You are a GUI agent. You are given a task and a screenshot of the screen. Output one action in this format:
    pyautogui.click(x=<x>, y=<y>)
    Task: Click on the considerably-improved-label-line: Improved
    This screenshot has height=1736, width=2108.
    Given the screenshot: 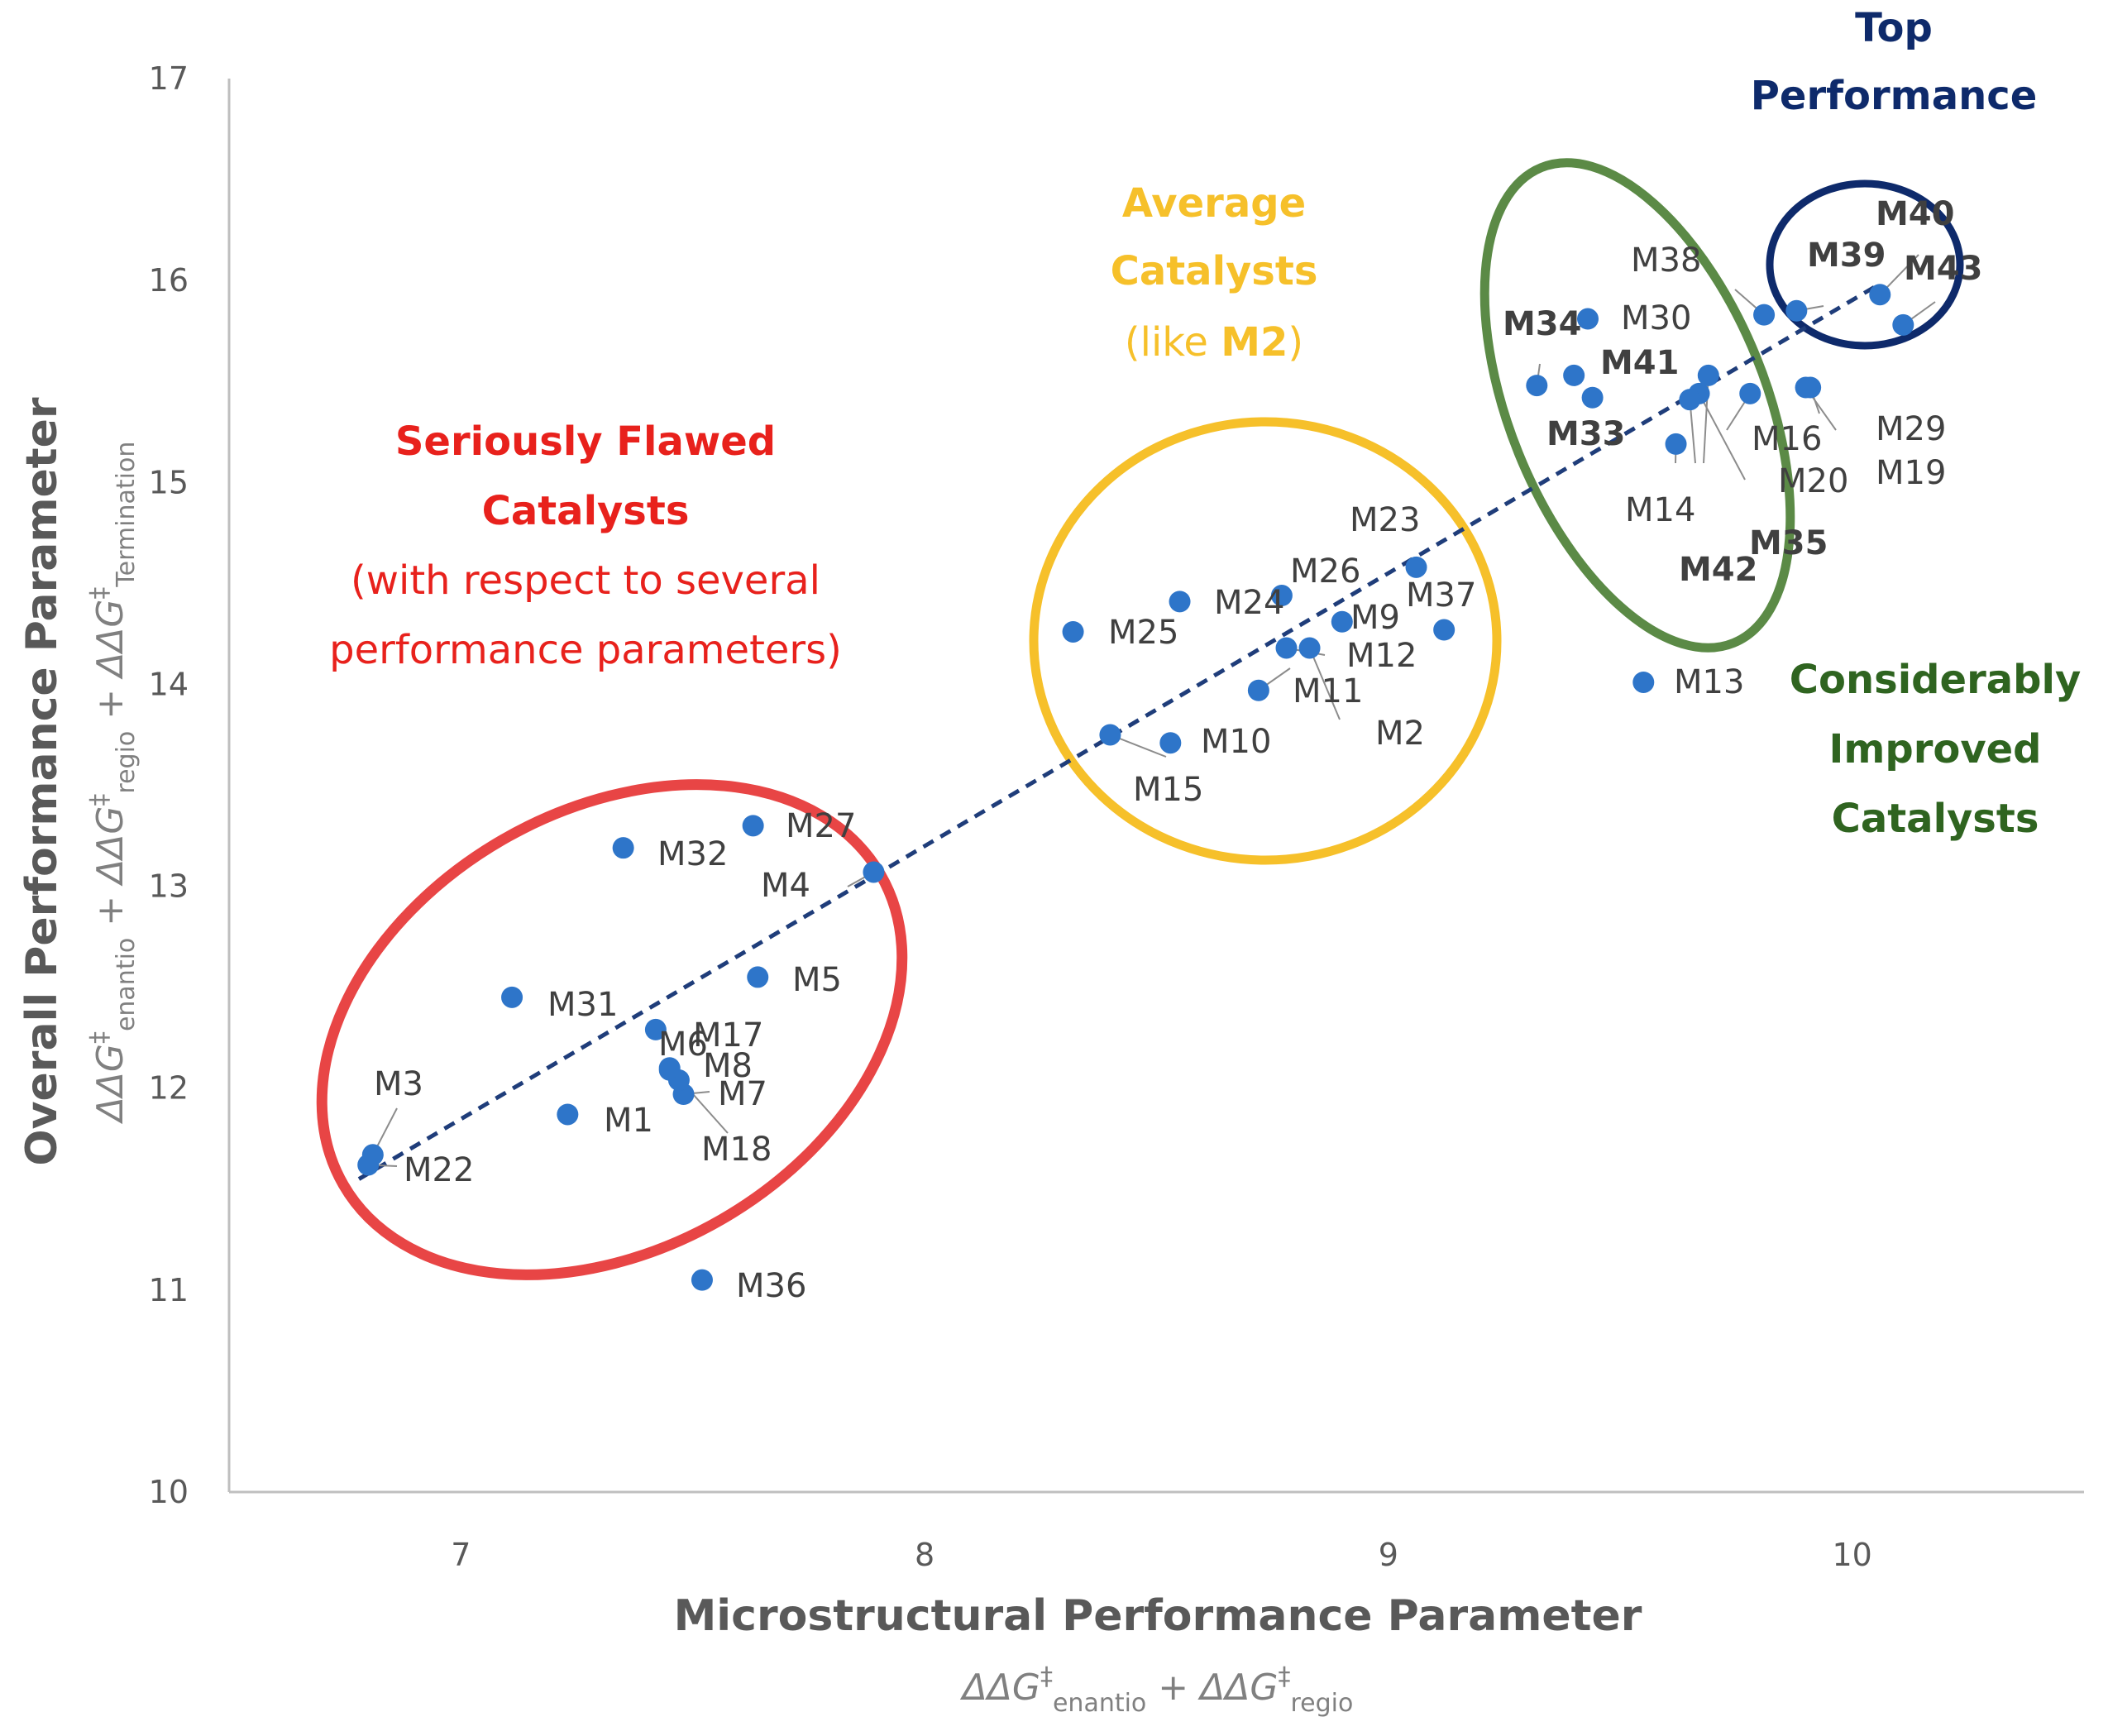 What is the action you would take?
    pyautogui.click(x=1934, y=749)
    